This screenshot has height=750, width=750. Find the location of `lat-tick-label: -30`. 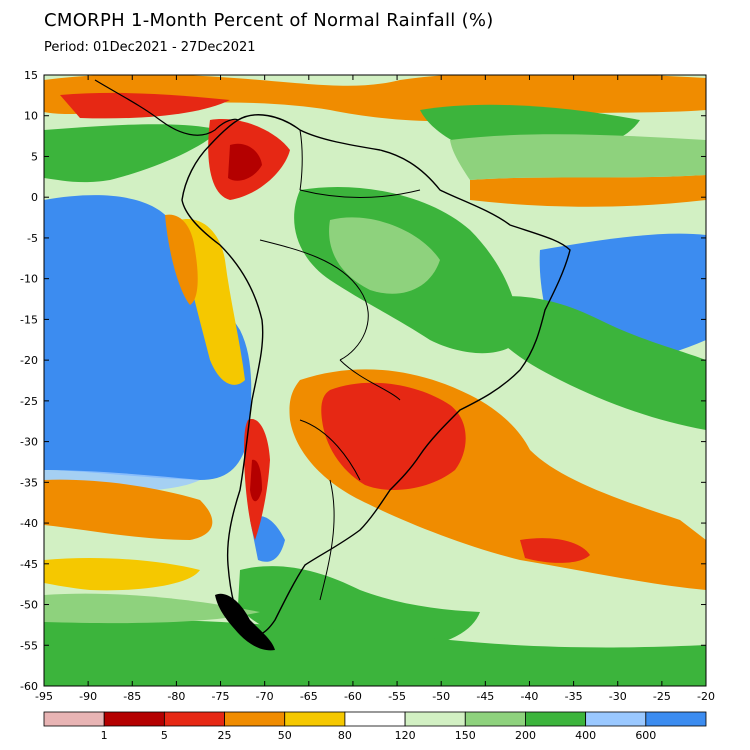

lat-tick-label: -30 is located at coordinates (29, 442).